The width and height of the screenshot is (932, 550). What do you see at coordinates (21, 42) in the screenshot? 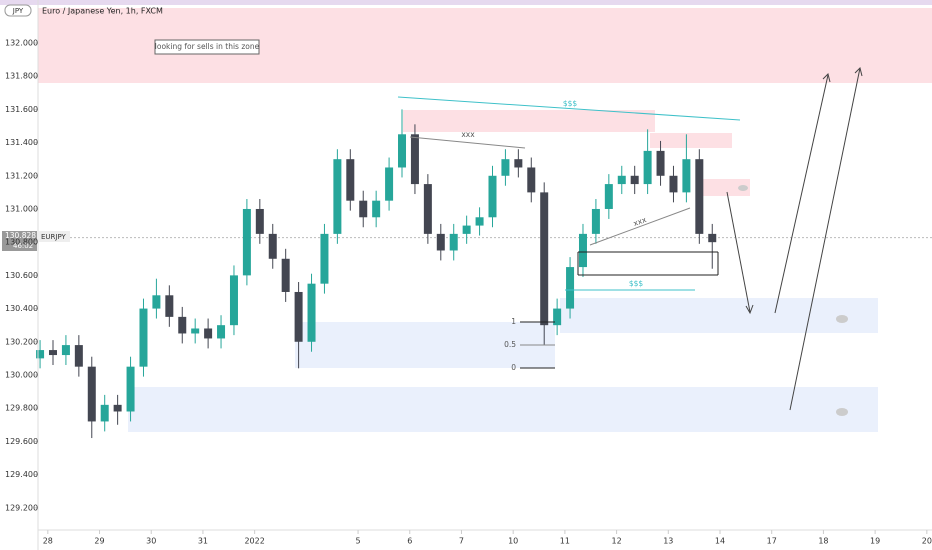
I see `y-tick-label: 132.000` at bounding box center [21, 42].